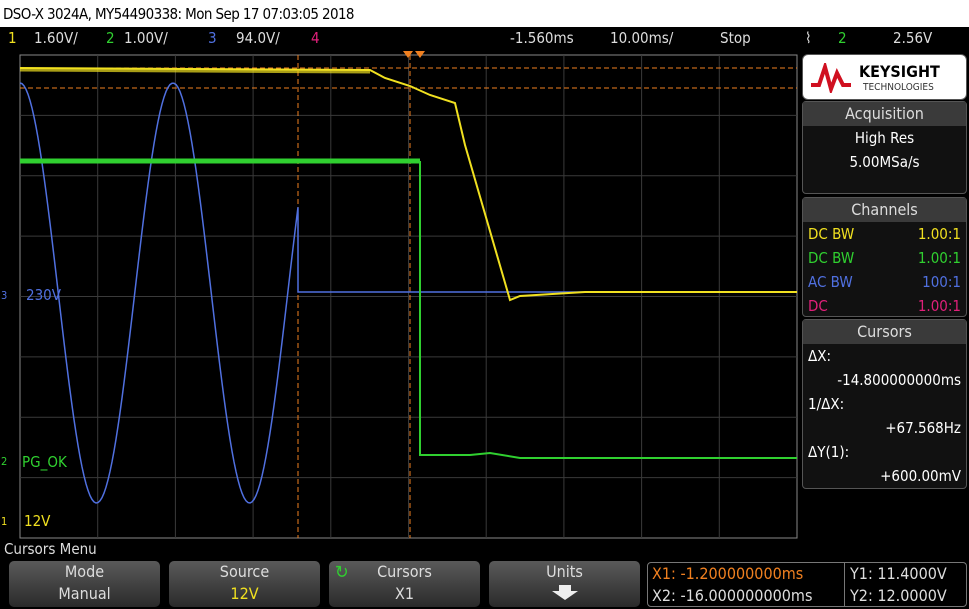 The width and height of the screenshot is (969, 609). I want to click on ch1-scale: 1.60V/, so click(56, 38).